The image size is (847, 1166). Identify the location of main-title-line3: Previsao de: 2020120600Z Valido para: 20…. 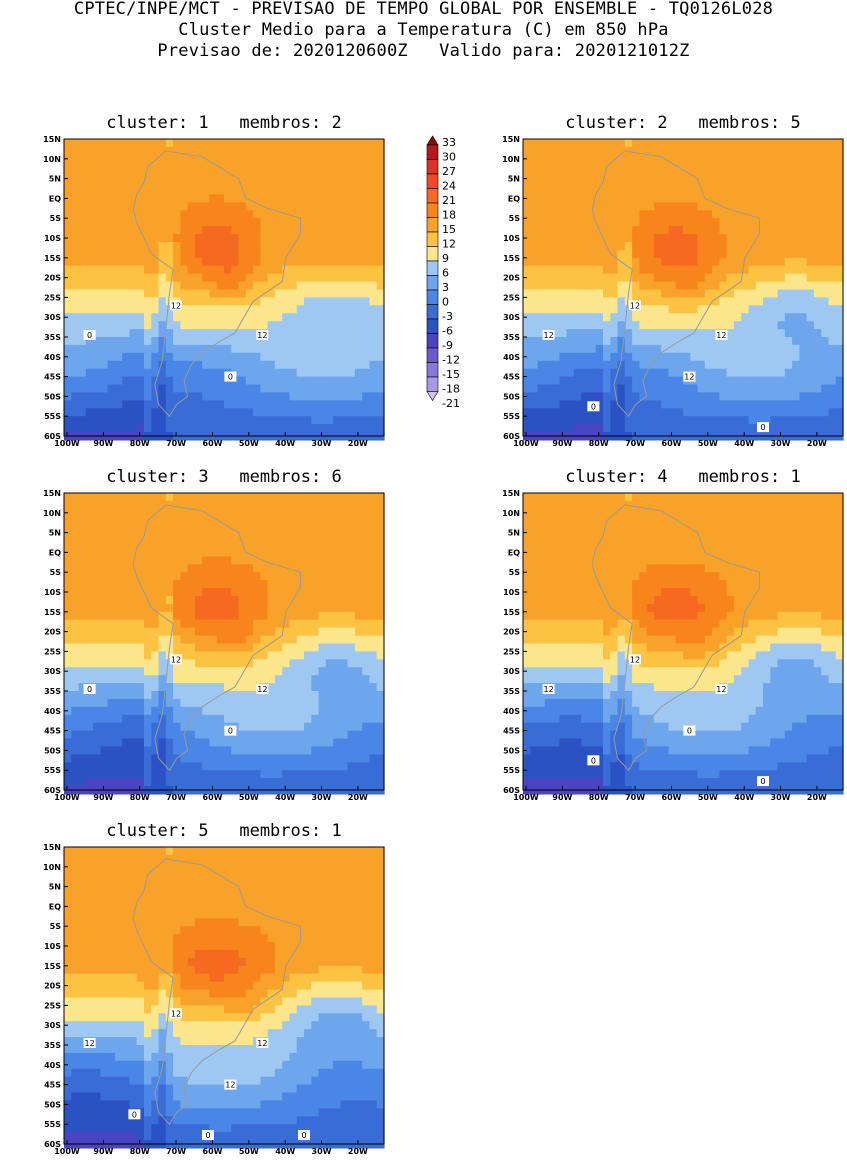
(423, 51).